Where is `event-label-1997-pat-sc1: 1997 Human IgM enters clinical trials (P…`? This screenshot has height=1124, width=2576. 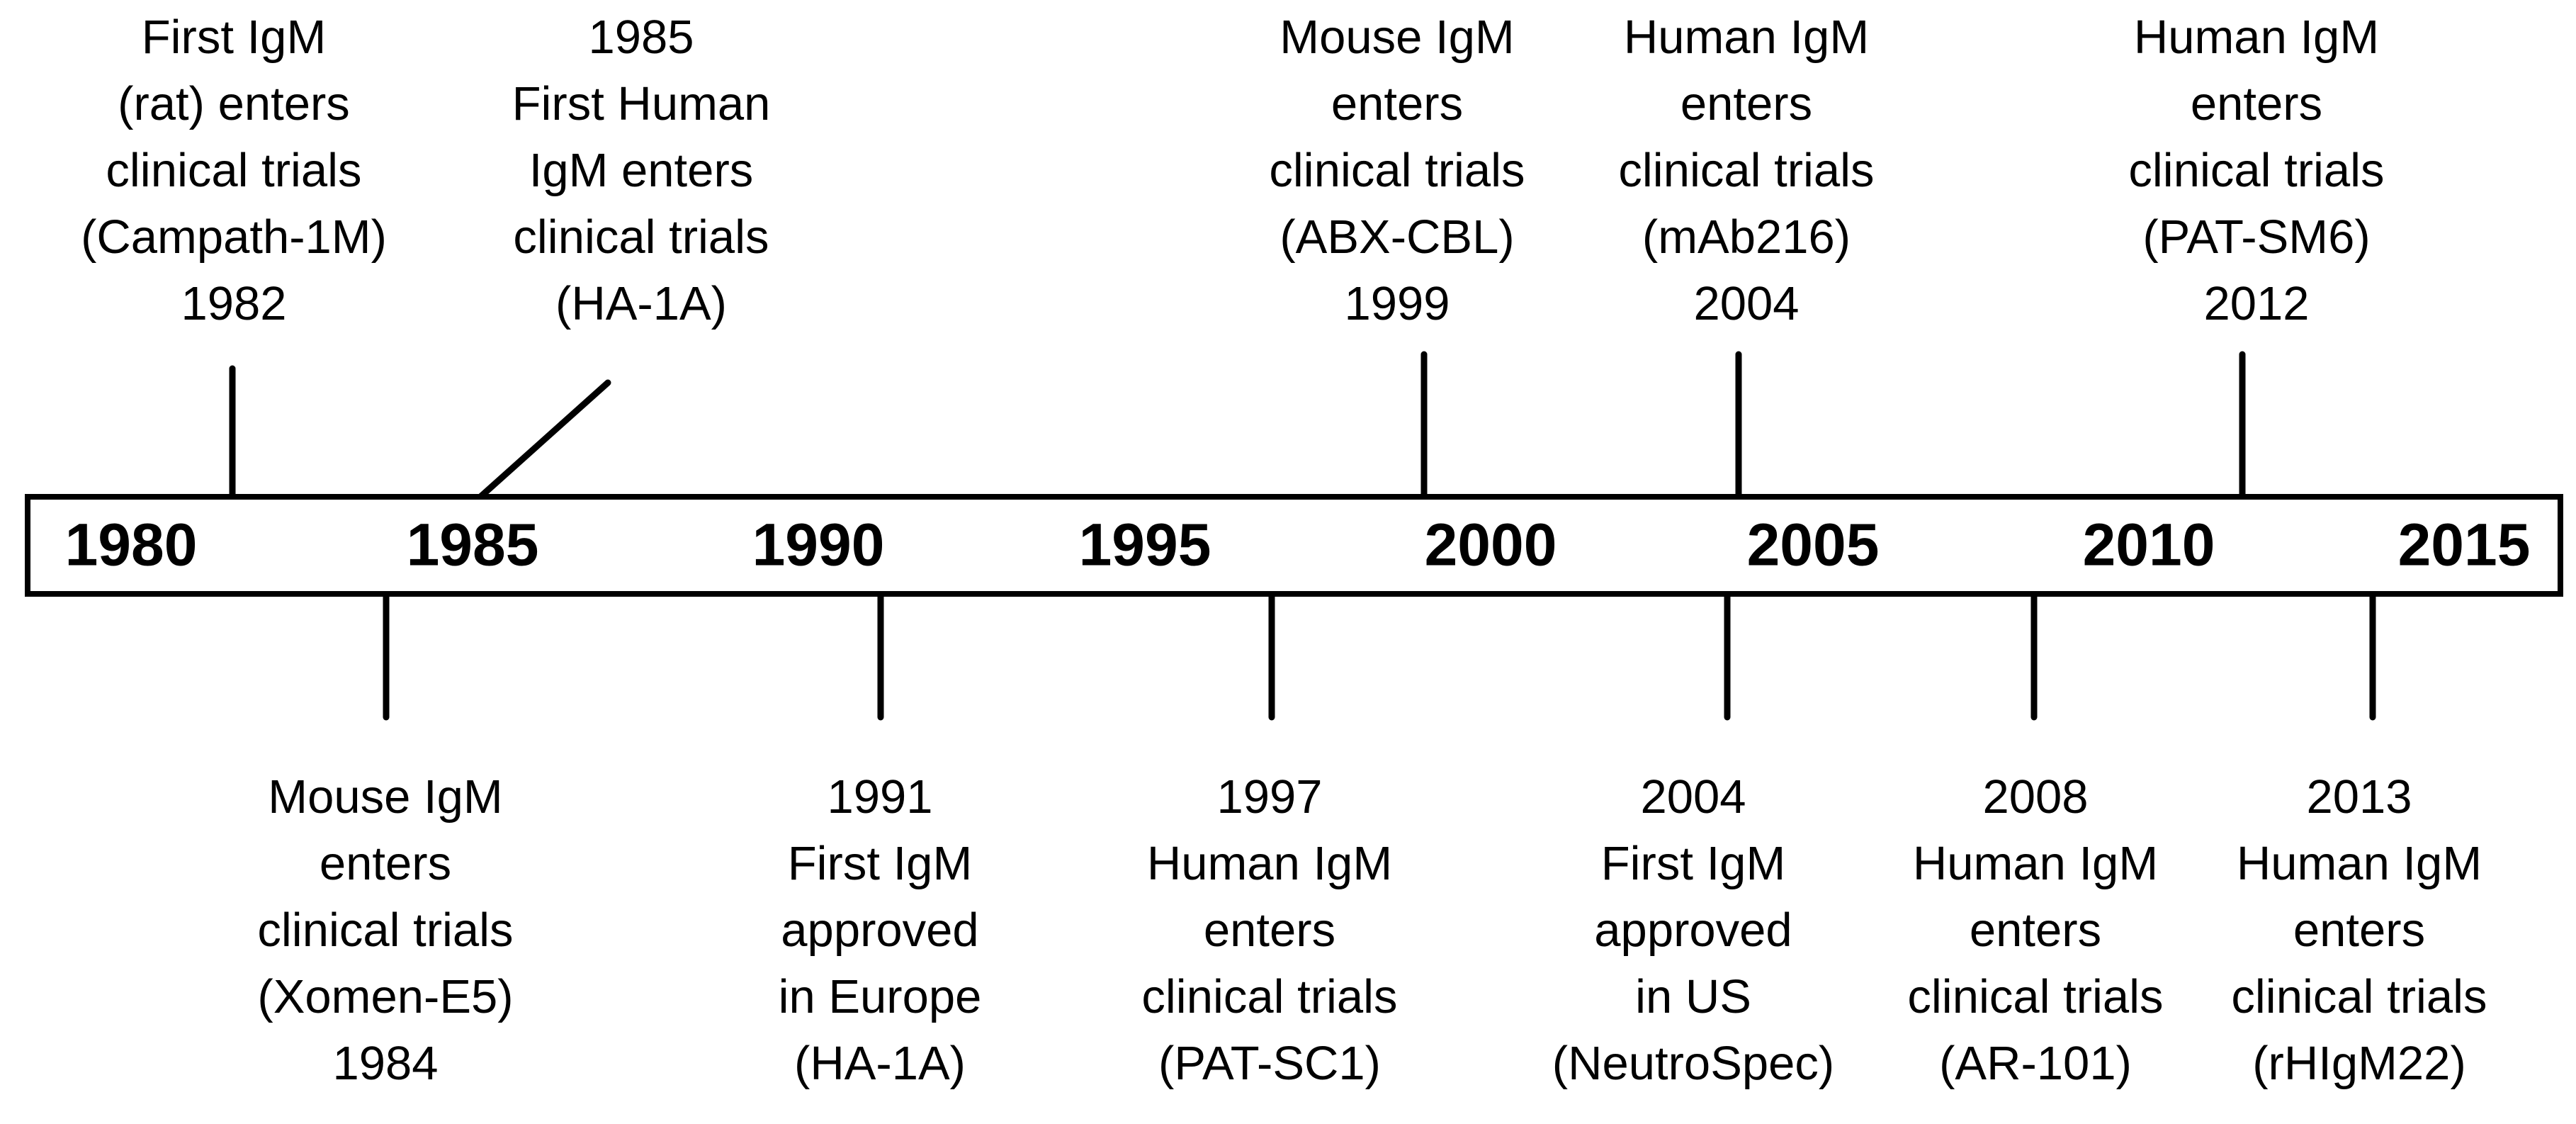
event-label-1997-pat-sc1: 1997 Human IgM enters clinical trials (P… is located at coordinates (1269, 930).